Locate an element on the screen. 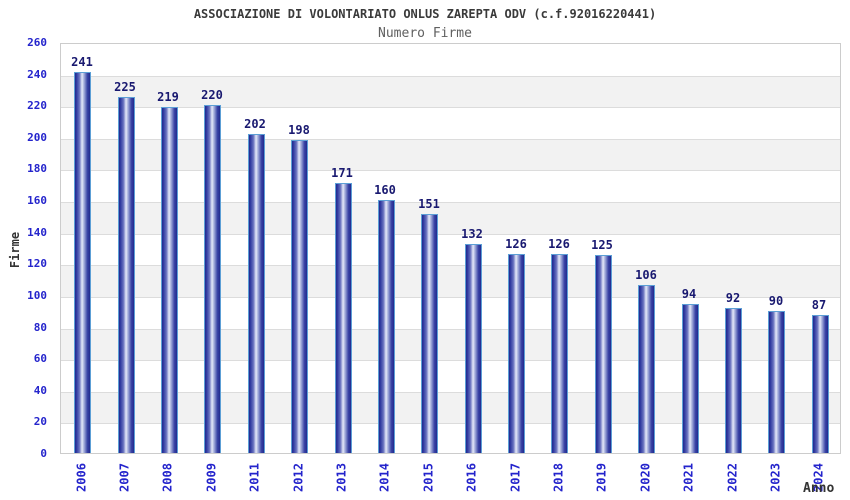  x-tick-label: 2013 is located at coordinates (341, 477).